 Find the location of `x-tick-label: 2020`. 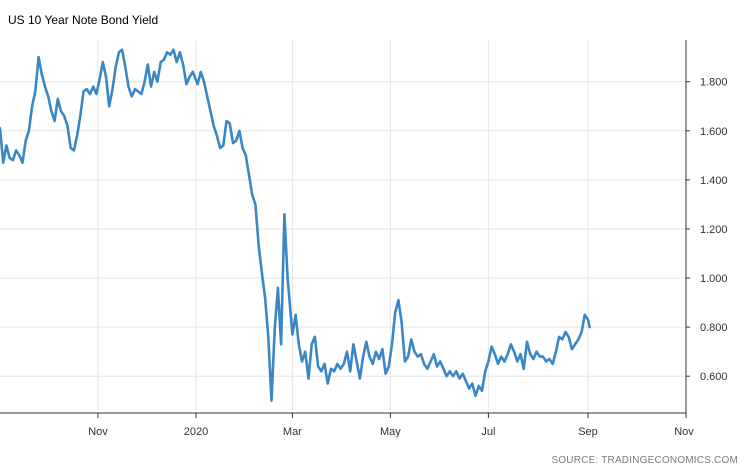

x-tick-label: 2020 is located at coordinates (196, 432).